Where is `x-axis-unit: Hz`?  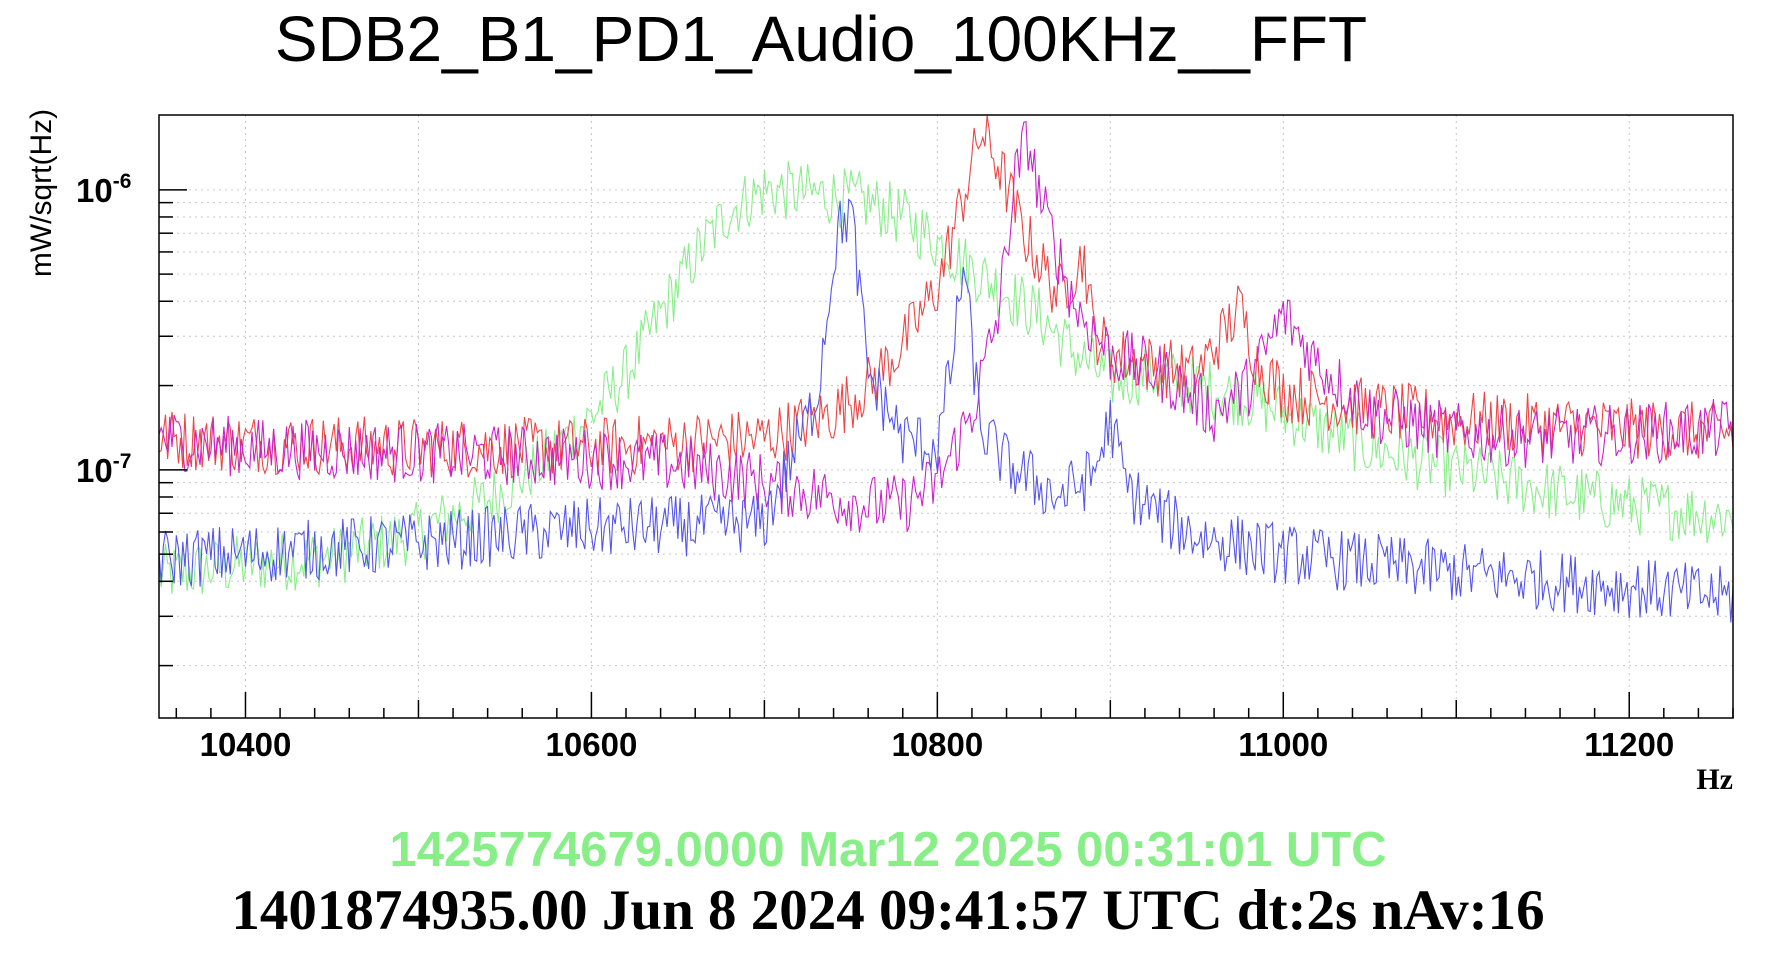 x-axis-unit: Hz is located at coordinates (1714, 779).